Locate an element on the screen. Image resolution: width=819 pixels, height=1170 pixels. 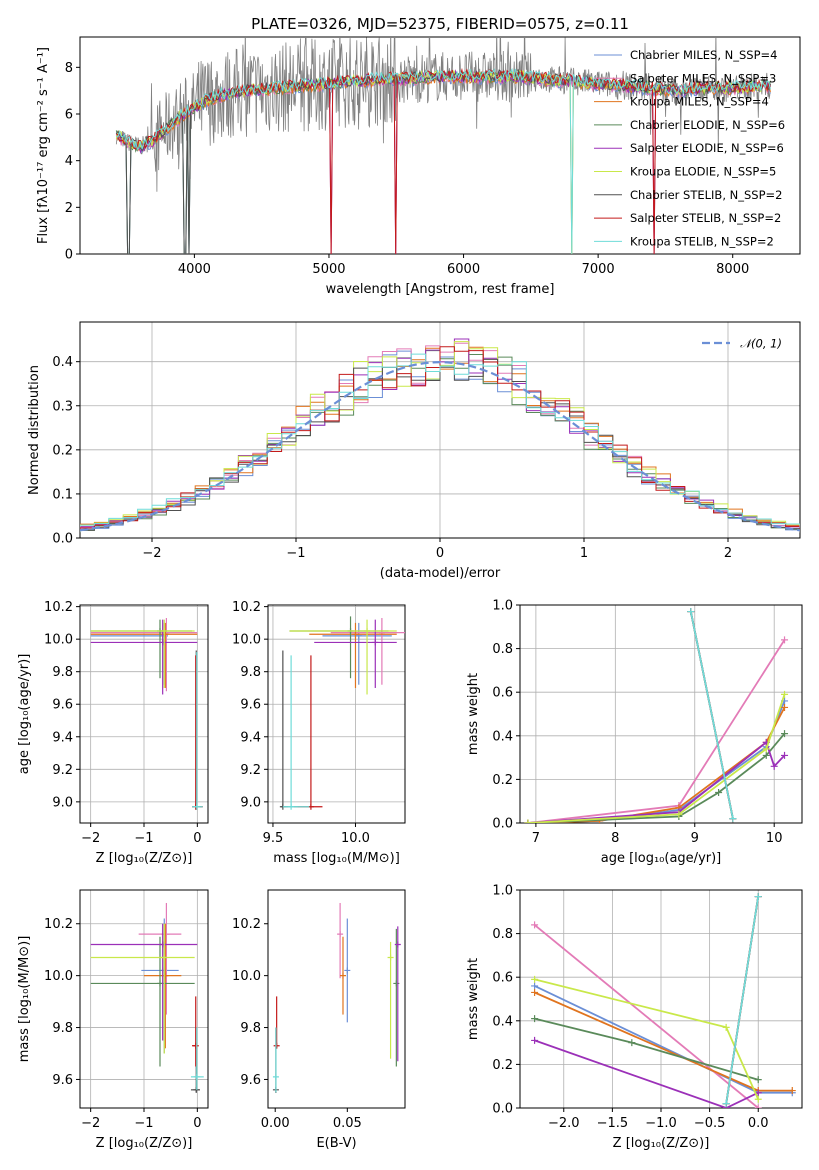
x-tick-label: 9 is located at coordinates (695, 838).